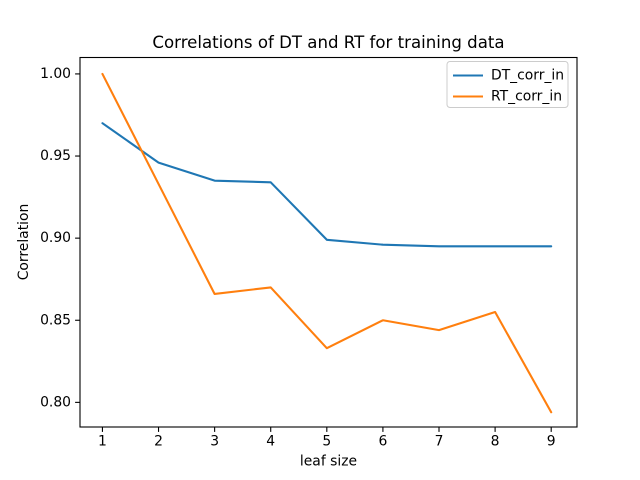 The height and width of the screenshot is (480, 640). Describe the element at coordinates (382, 442) in the screenshot. I see `x-tick-label: 6` at that location.